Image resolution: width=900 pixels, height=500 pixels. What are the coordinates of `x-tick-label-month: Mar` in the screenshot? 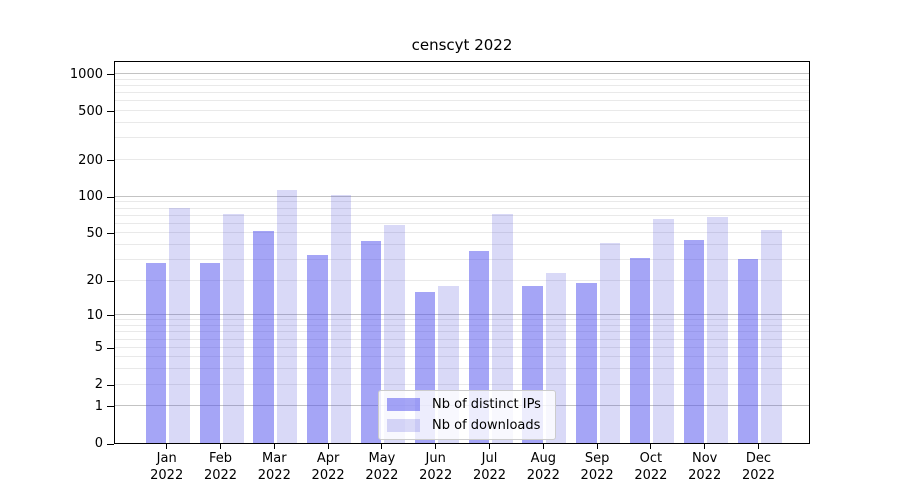 It's located at (274, 458).